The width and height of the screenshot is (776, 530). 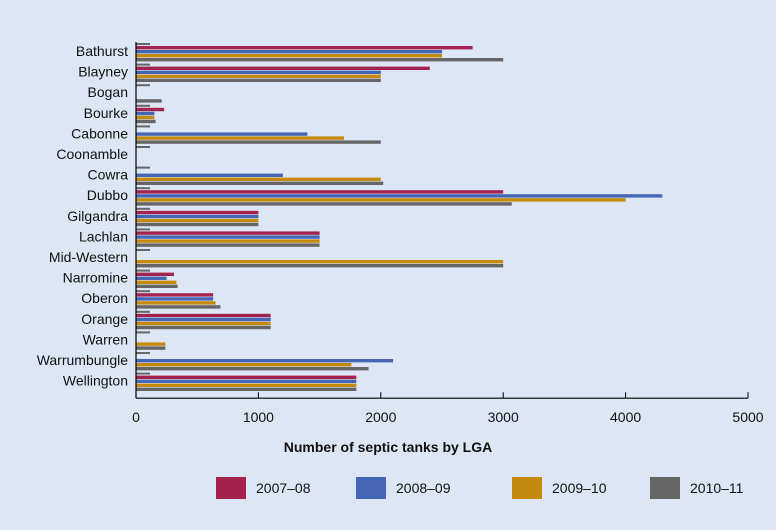 I want to click on category-label: Warrumbungle, so click(x=83, y=360).